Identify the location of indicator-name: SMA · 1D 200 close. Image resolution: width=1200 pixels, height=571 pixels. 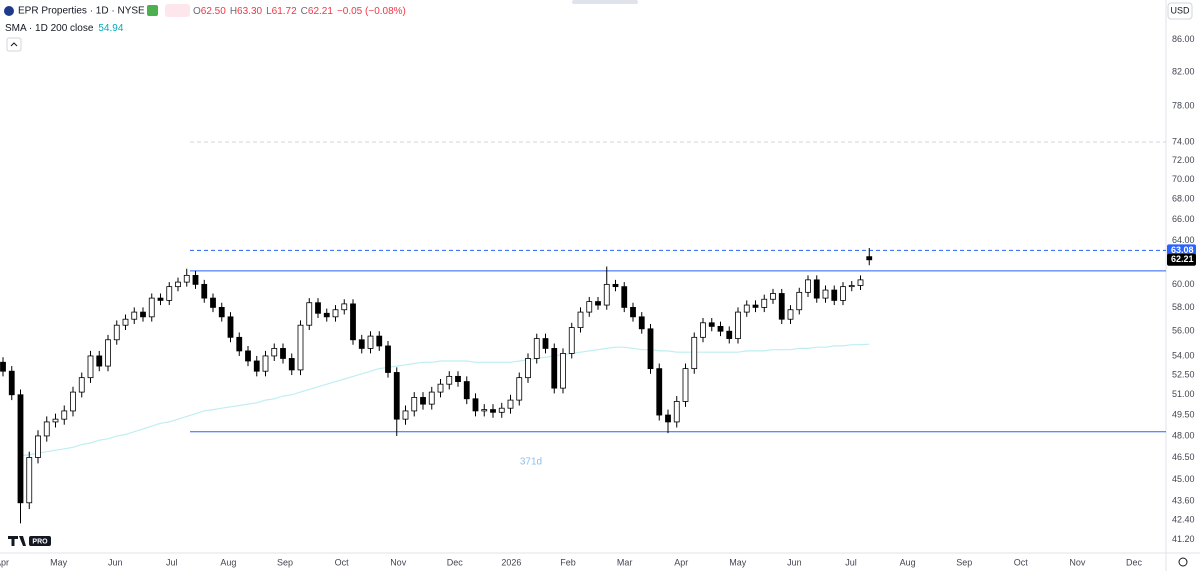
(49, 28).